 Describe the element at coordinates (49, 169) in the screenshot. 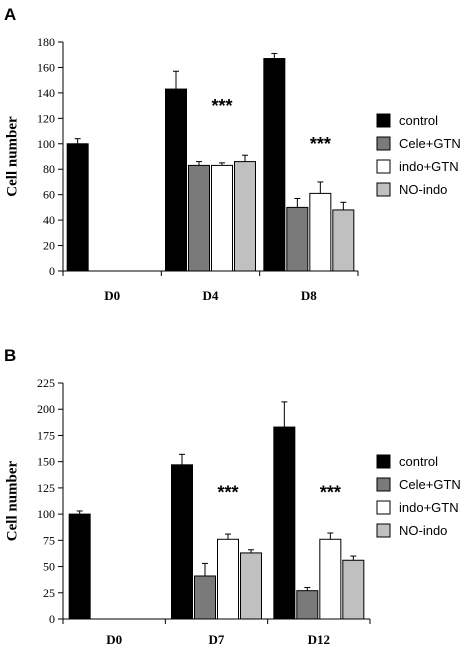

I see `y-tick-label: 80` at that location.